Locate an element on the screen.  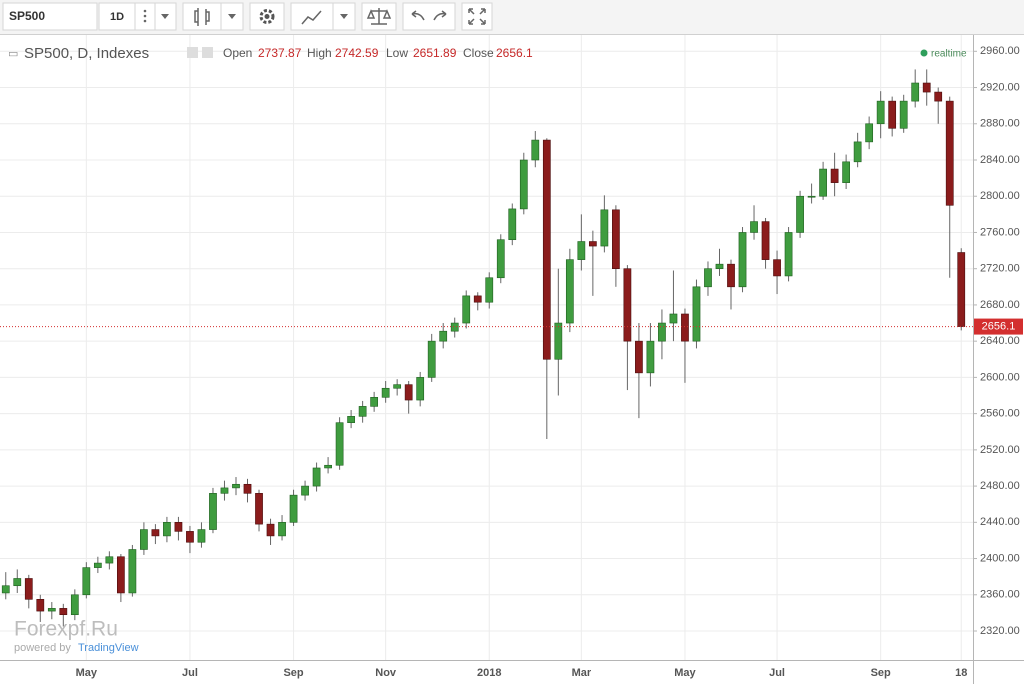
indicators-icon is located at coordinates (311, 17).